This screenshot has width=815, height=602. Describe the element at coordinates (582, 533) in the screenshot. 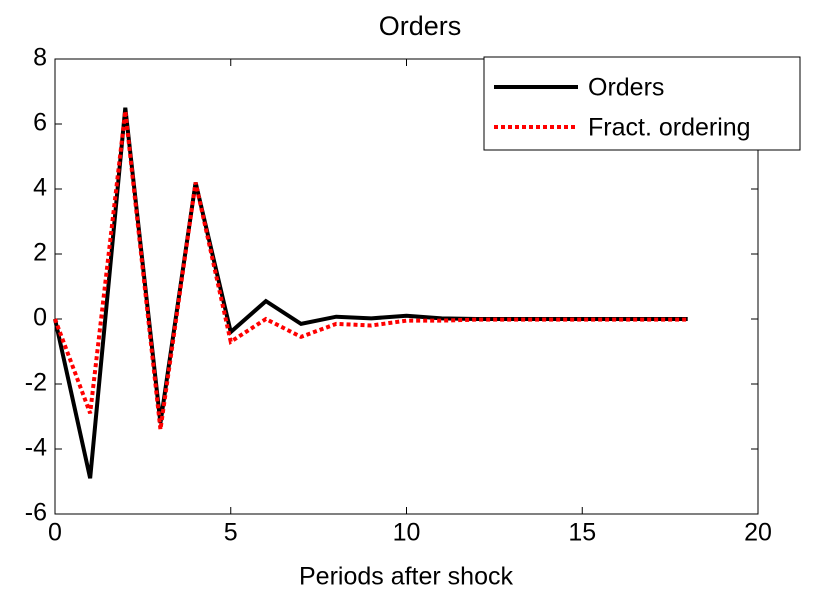

I see `x-tick-label: 15` at that location.